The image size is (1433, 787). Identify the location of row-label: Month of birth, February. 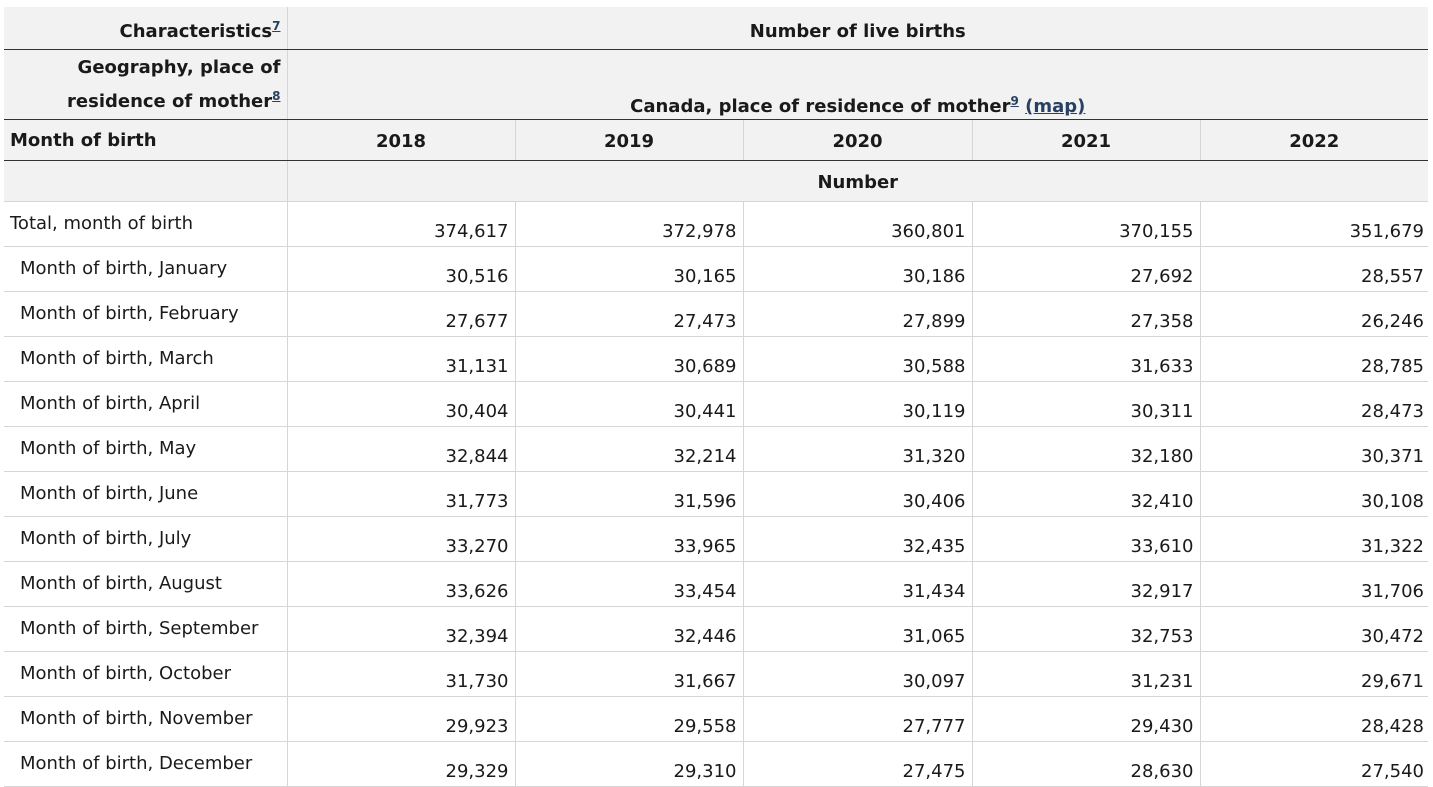
(146, 314).